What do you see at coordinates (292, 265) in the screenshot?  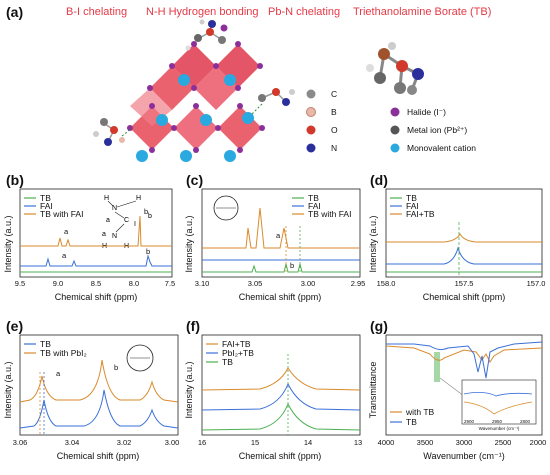 I see `panel-c-peak-b: b` at bounding box center [292, 265].